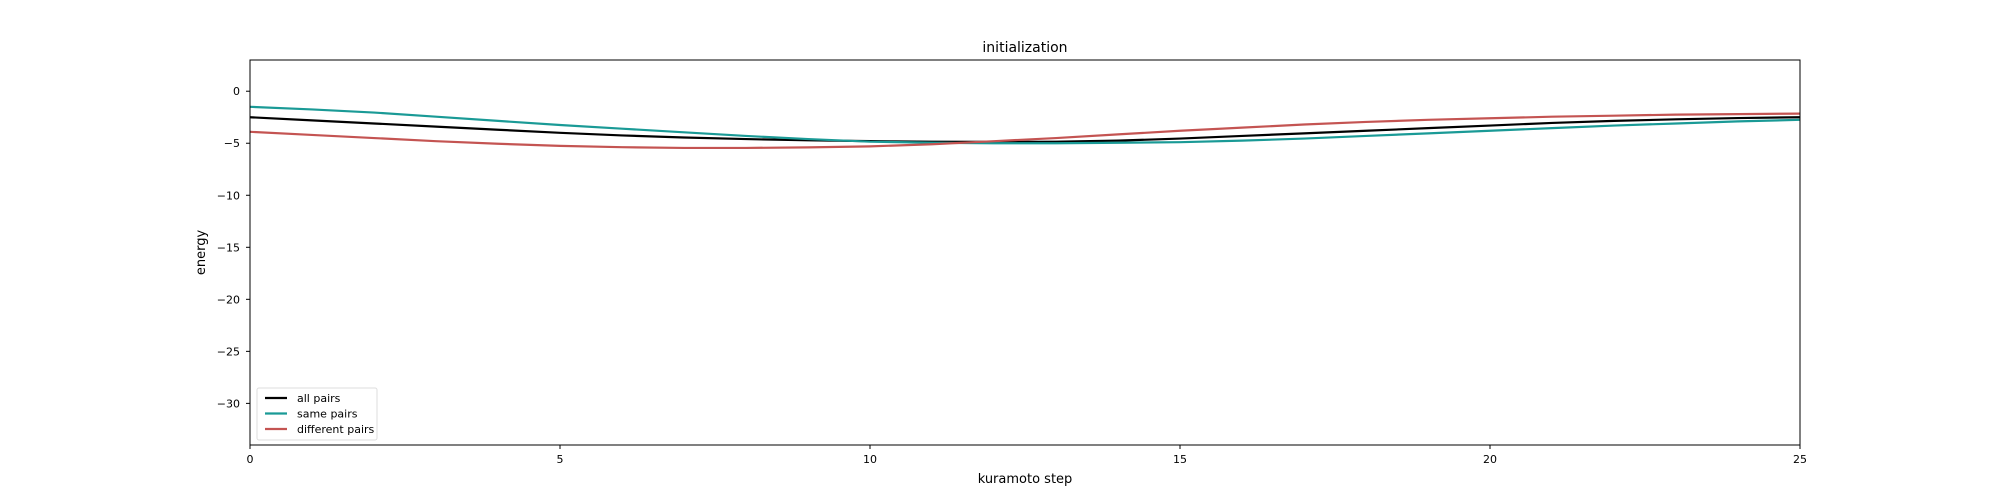 This screenshot has width=2000, height=500. I want to click on x-tick-label: 15, so click(1180, 459).